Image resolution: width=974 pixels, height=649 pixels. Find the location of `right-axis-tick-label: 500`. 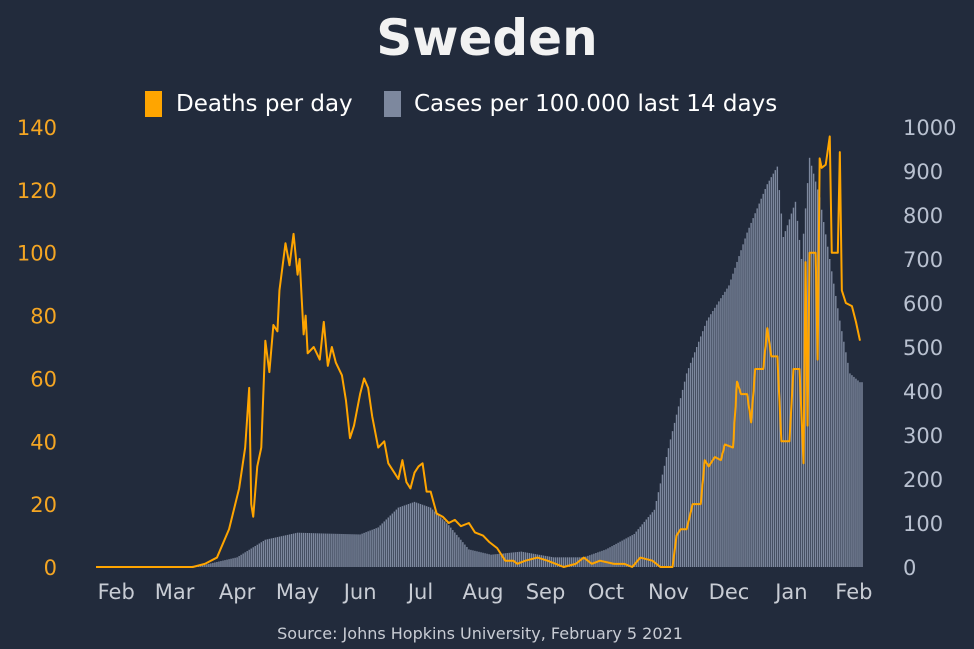

right-axis-tick-label: 500 is located at coordinates (923, 348).